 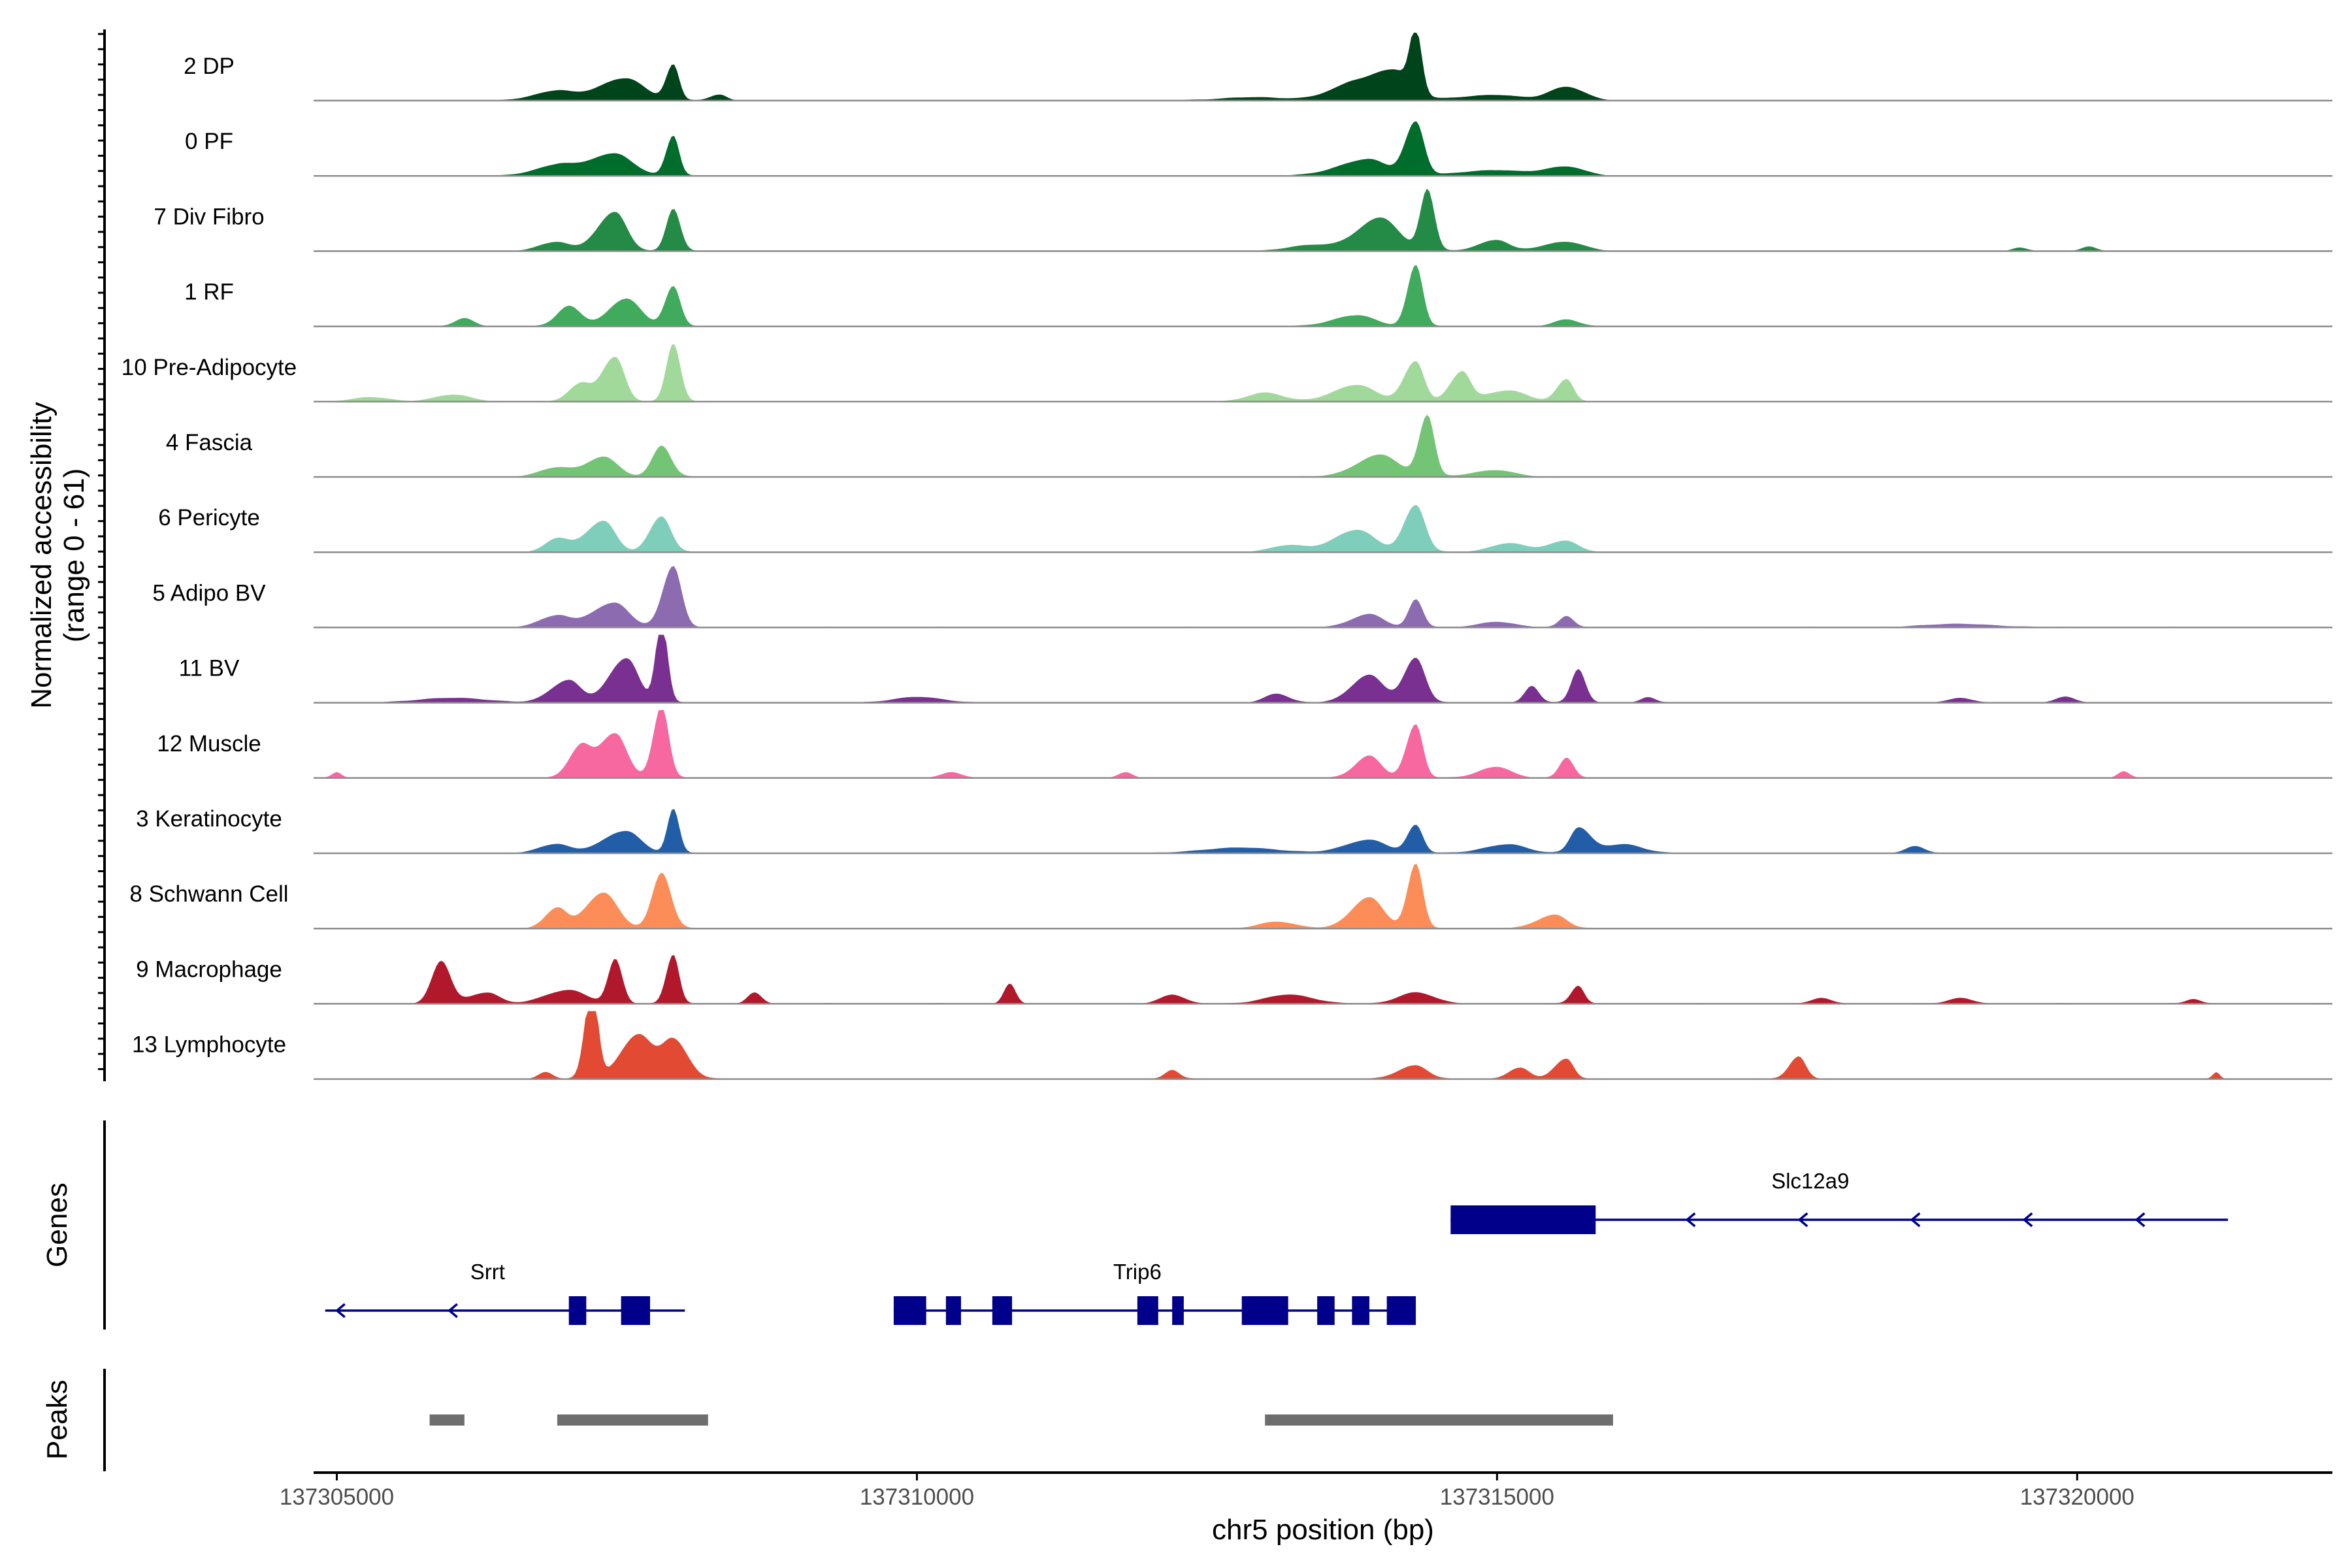 I want to click on track-6: 4 Fascia, so click(x=1249, y=446).